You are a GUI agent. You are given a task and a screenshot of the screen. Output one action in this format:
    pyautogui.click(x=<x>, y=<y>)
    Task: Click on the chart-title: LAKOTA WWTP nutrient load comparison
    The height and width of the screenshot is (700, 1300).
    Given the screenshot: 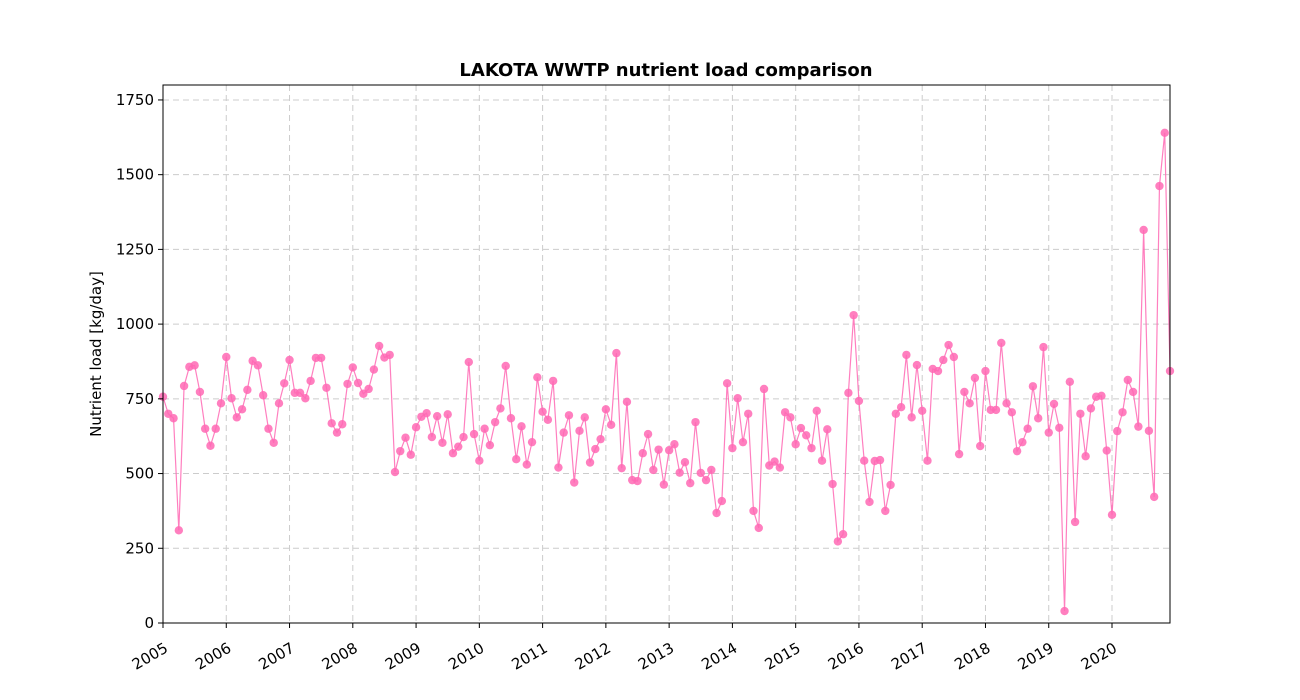 What is the action you would take?
    pyautogui.click(x=665, y=70)
    